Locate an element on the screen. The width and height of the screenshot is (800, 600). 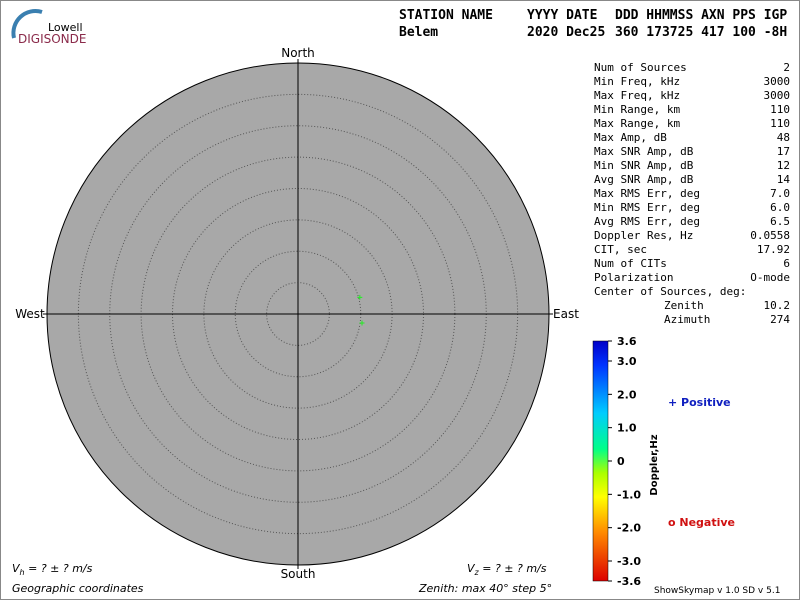
colorbar is located at coordinates (600, 461).